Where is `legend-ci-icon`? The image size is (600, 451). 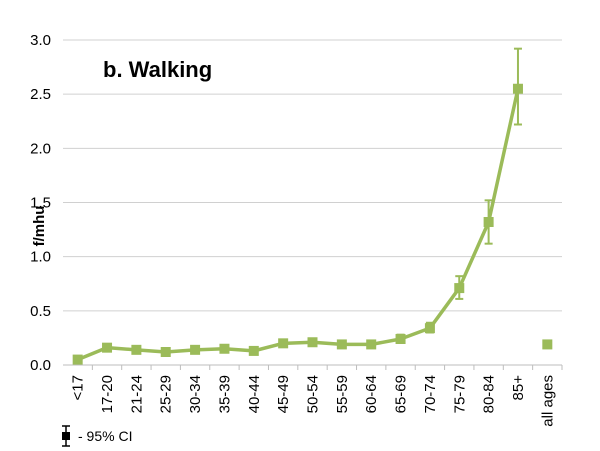 legend-ci-icon is located at coordinates (66, 436).